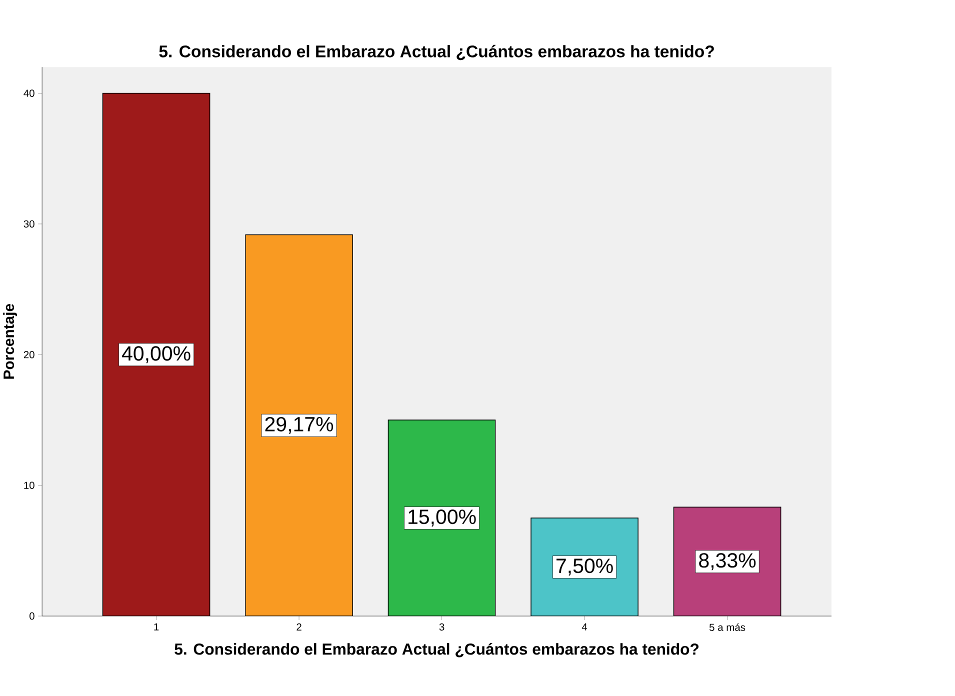  Describe the element at coordinates (442, 517) in the screenshot. I see `data-label: 15,00%` at that location.